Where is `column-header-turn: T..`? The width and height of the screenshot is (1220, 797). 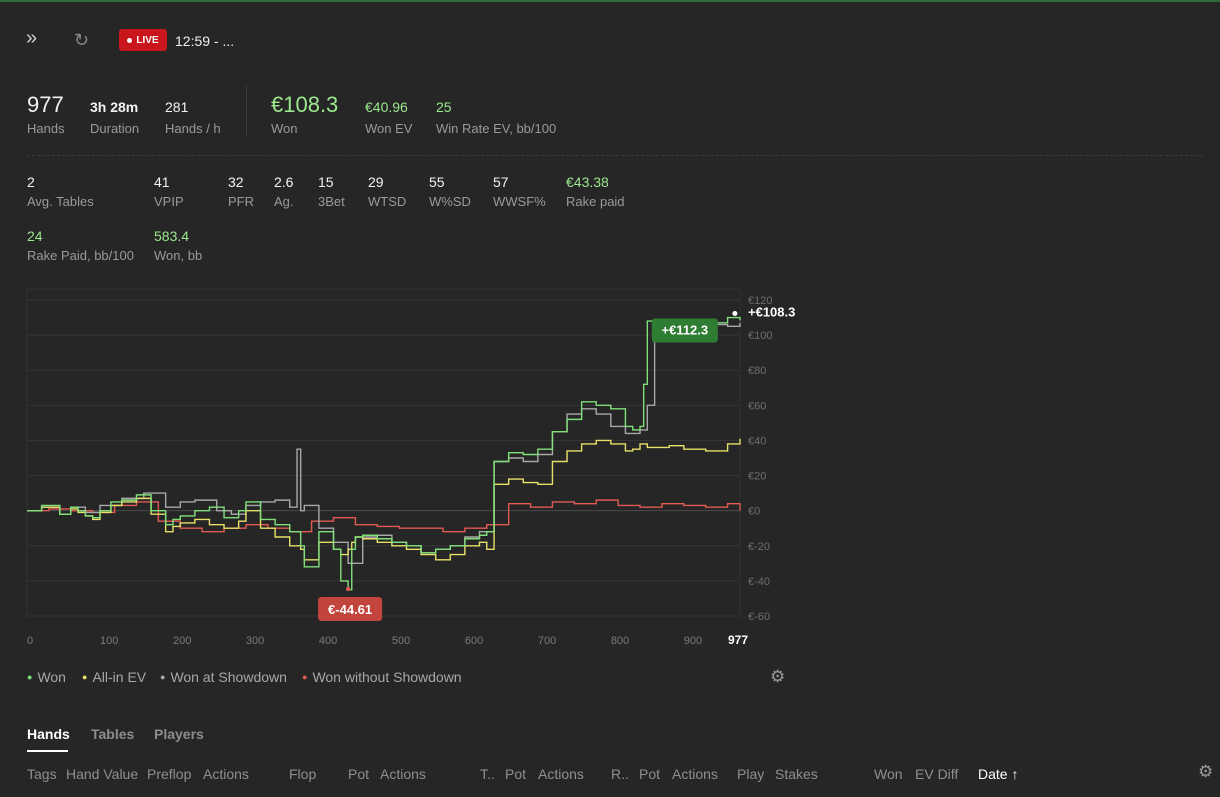 column-header-turn: T.. is located at coordinates (487, 774).